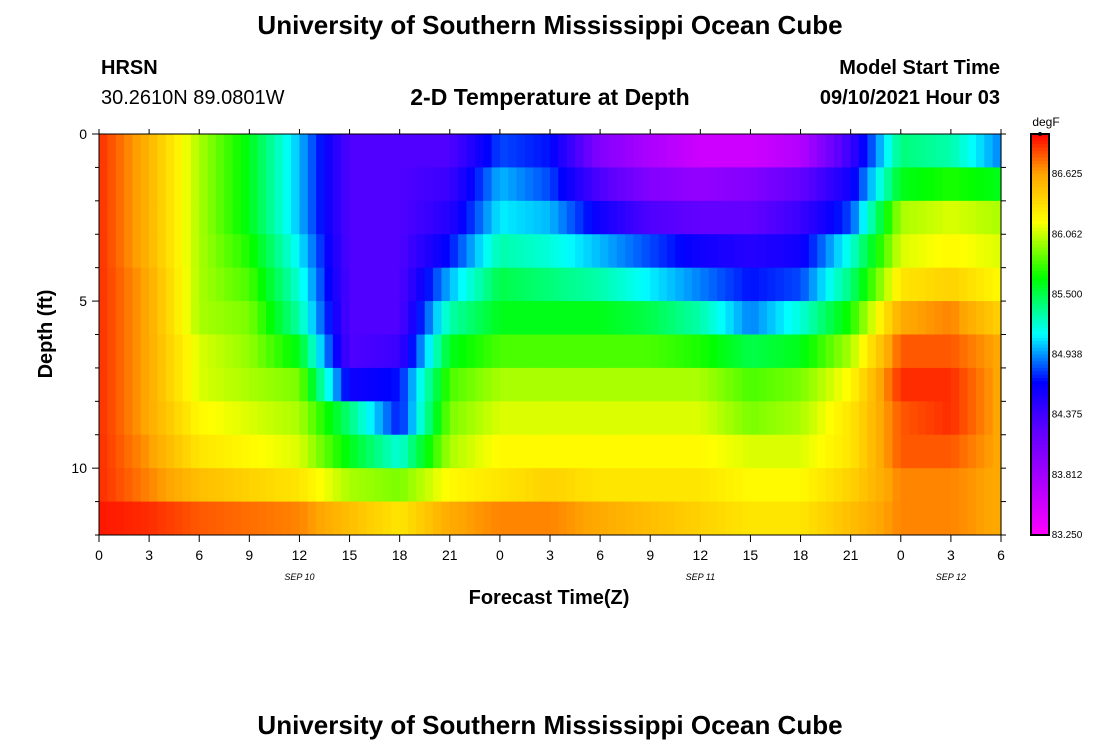 This screenshot has height=750, width=1100. What do you see at coordinates (701, 577) in the screenshot?
I see `date-label: SEP 11` at bounding box center [701, 577].